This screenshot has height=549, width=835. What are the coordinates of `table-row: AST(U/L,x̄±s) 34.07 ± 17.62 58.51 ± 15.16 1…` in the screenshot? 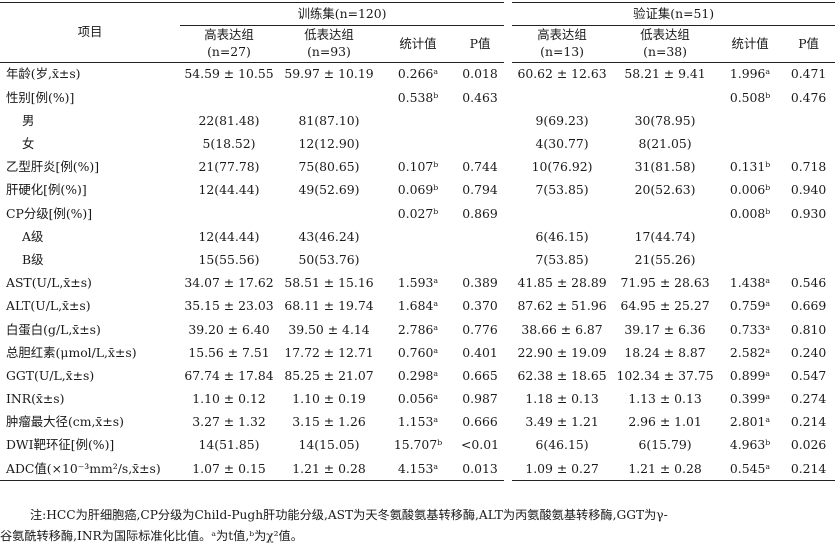 It's located at (417, 283).